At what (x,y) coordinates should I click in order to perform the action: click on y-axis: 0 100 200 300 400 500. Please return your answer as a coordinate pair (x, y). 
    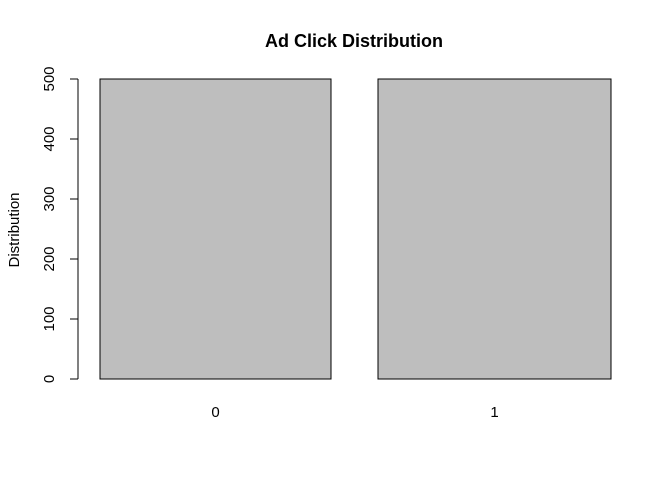
    Looking at the image, I should click on (60, 224).